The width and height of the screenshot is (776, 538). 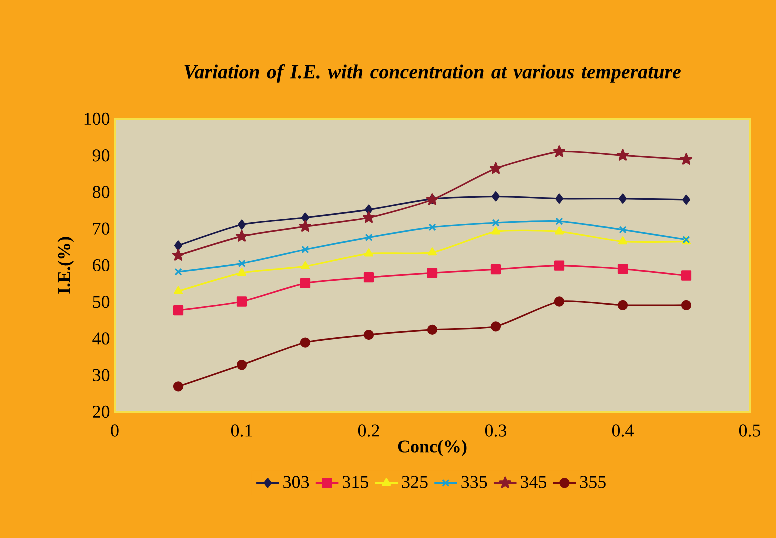 What do you see at coordinates (415, 482) in the screenshot?
I see `legend-label: 325` at bounding box center [415, 482].